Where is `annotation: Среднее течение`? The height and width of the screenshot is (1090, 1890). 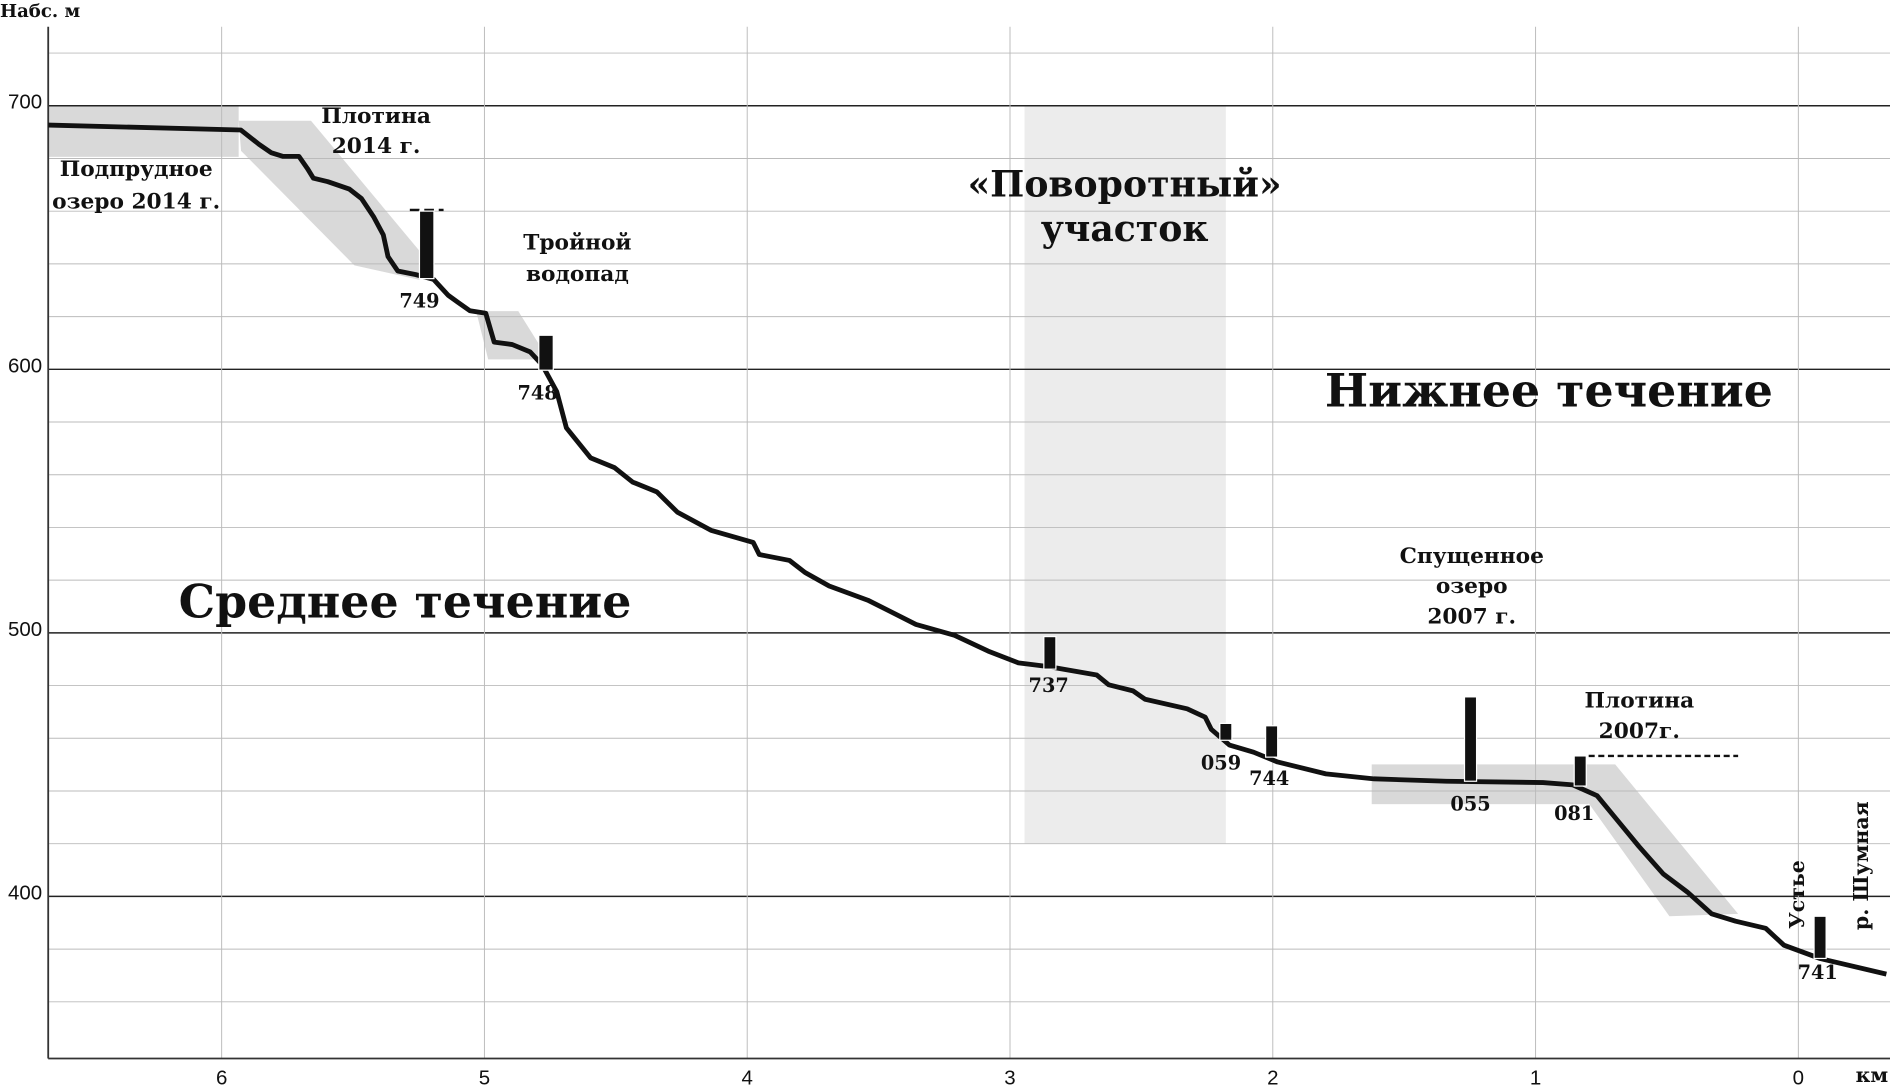
annotation: Среднее течение is located at coordinates (405, 601).